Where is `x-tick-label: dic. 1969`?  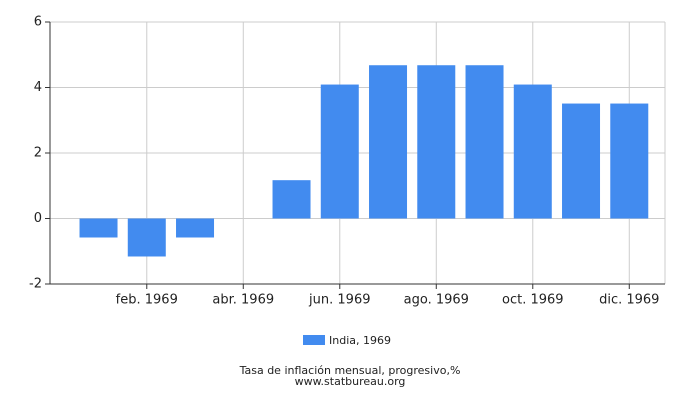
x-tick-label: dic. 1969 is located at coordinates (629, 300).